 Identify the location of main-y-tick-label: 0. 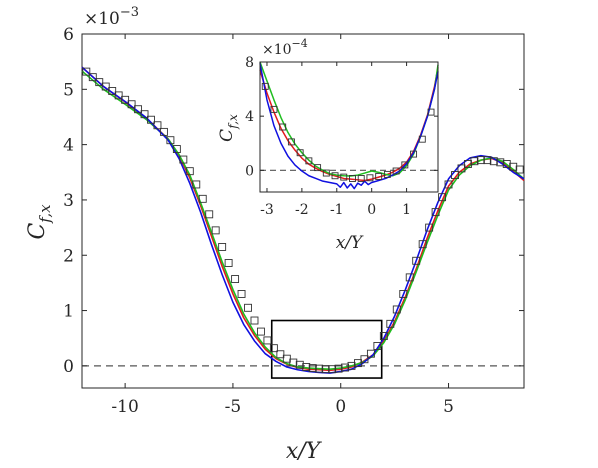
(68, 367).